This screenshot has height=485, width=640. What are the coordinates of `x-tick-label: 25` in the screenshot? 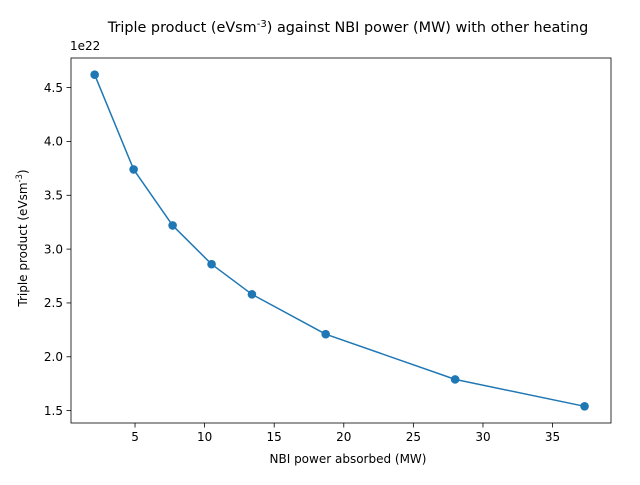 It's located at (413, 437).